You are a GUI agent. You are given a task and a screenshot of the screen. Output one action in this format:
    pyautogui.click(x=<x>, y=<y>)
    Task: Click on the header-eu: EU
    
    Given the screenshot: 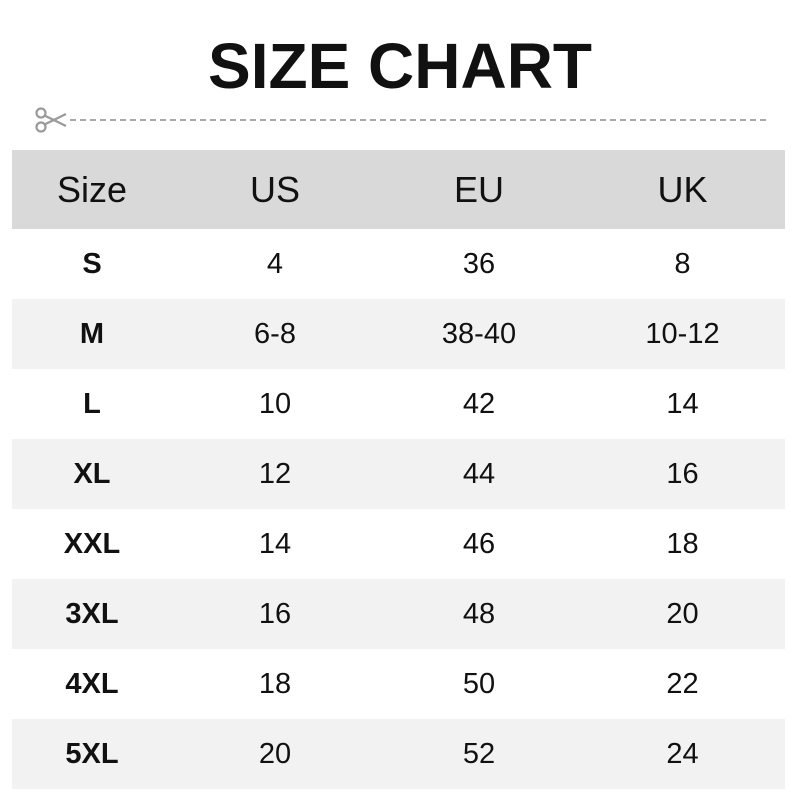 What is the action you would take?
    pyautogui.click(x=478, y=189)
    